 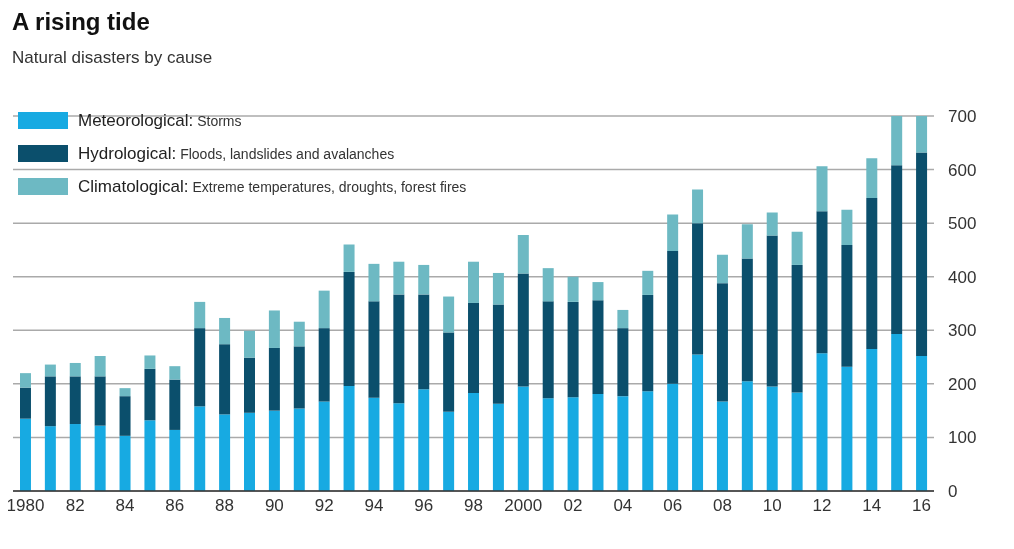 What do you see at coordinates (25, 506) in the screenshot?
I see `x-tick-label: 1980` at bounding box center [25, 506].